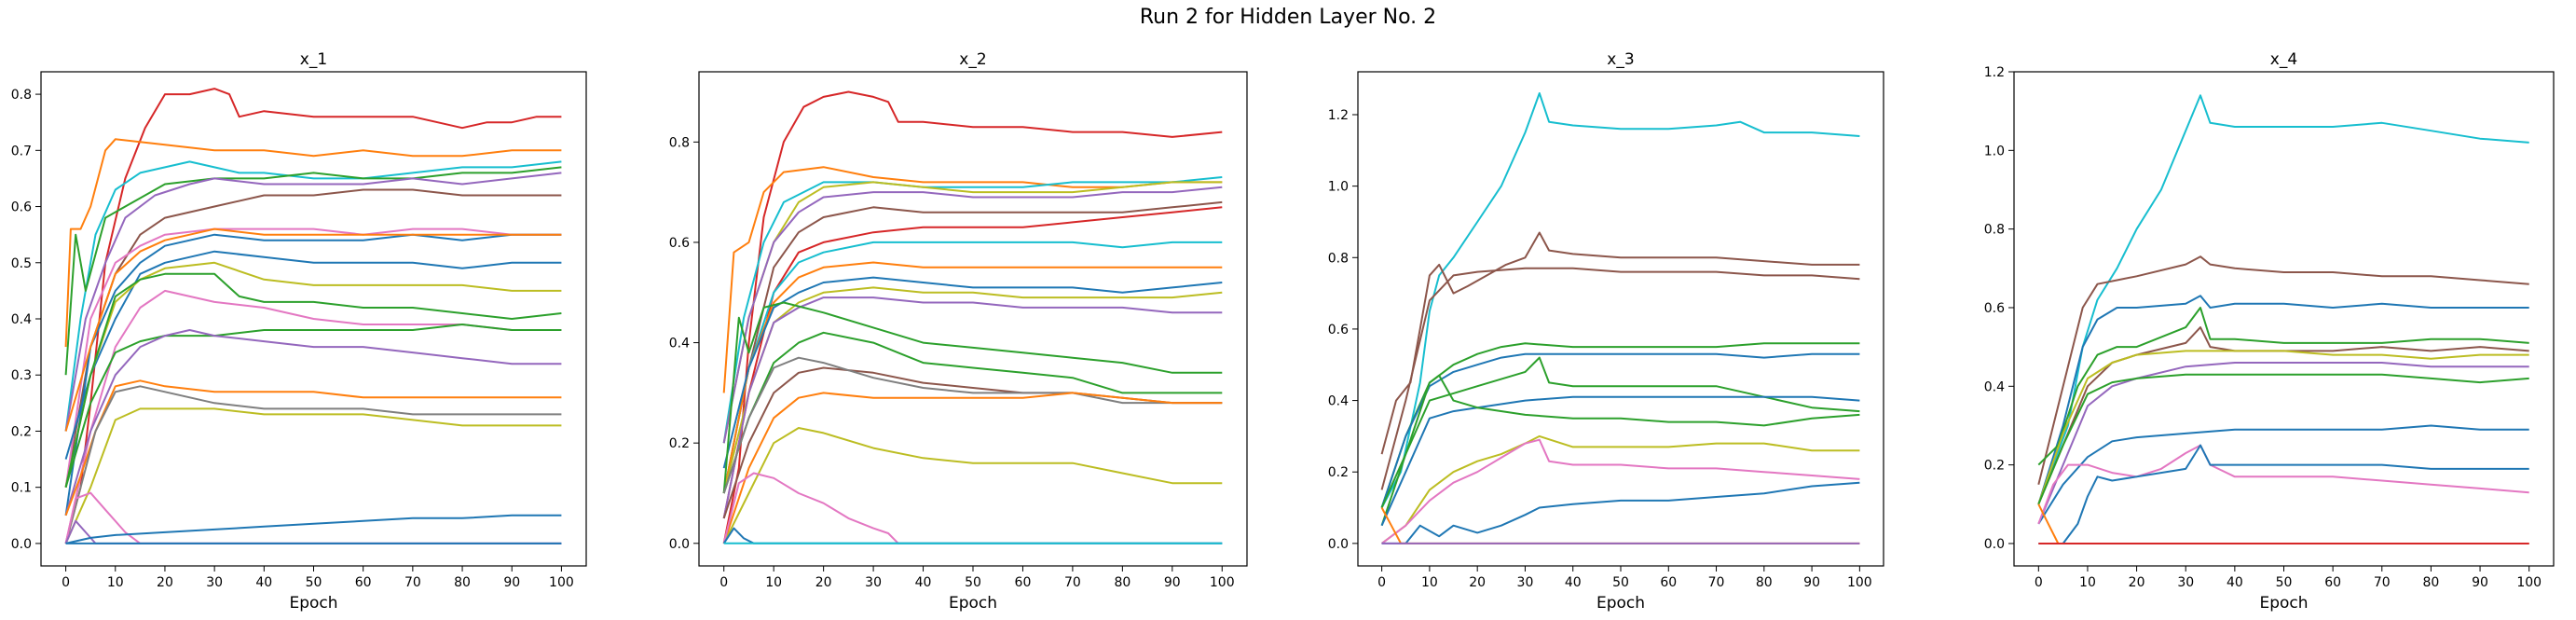 The width and height of the screenshot is (2576, 620). Describe the element at coordinates (21, 375) in the screenshot. I see `y-tick-label: 0.3` at that location.